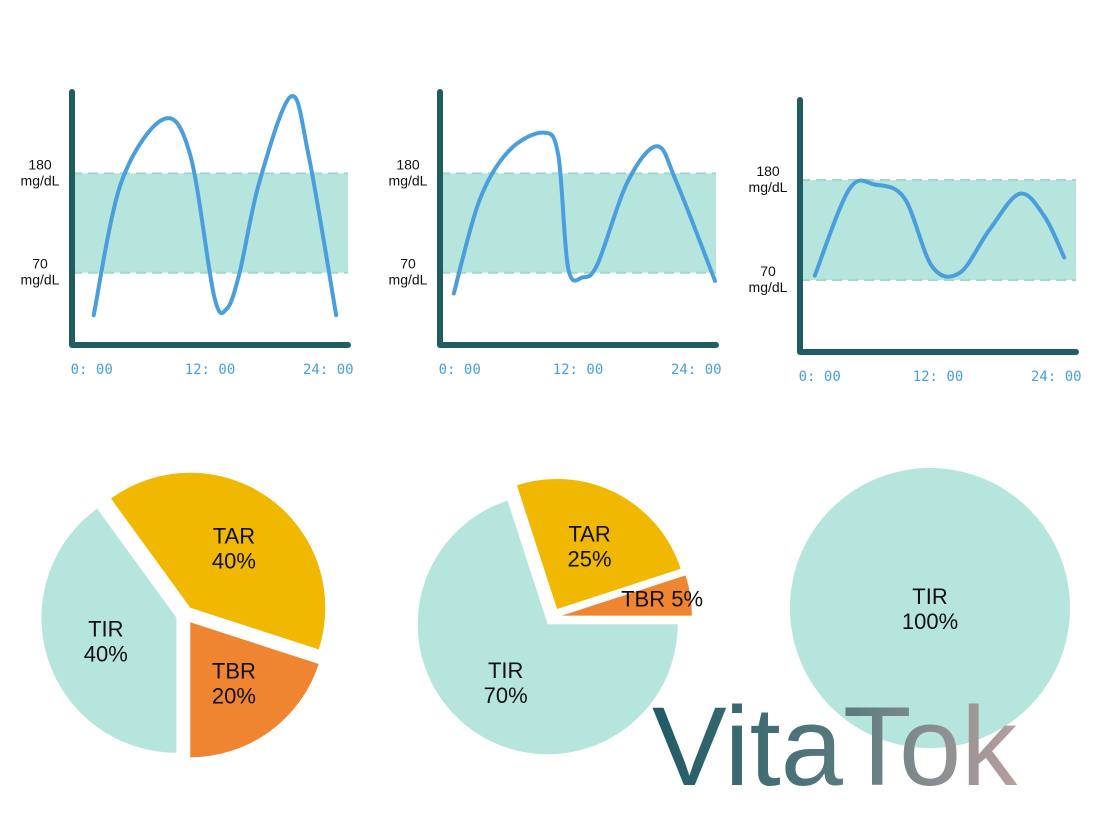 Image resolution: width=1100 pixels, height=822 pixels. What do you see at coordinates (590, 558) in the screenshot?
I see `slice-value: 25%` at bounding box center [590, 558].